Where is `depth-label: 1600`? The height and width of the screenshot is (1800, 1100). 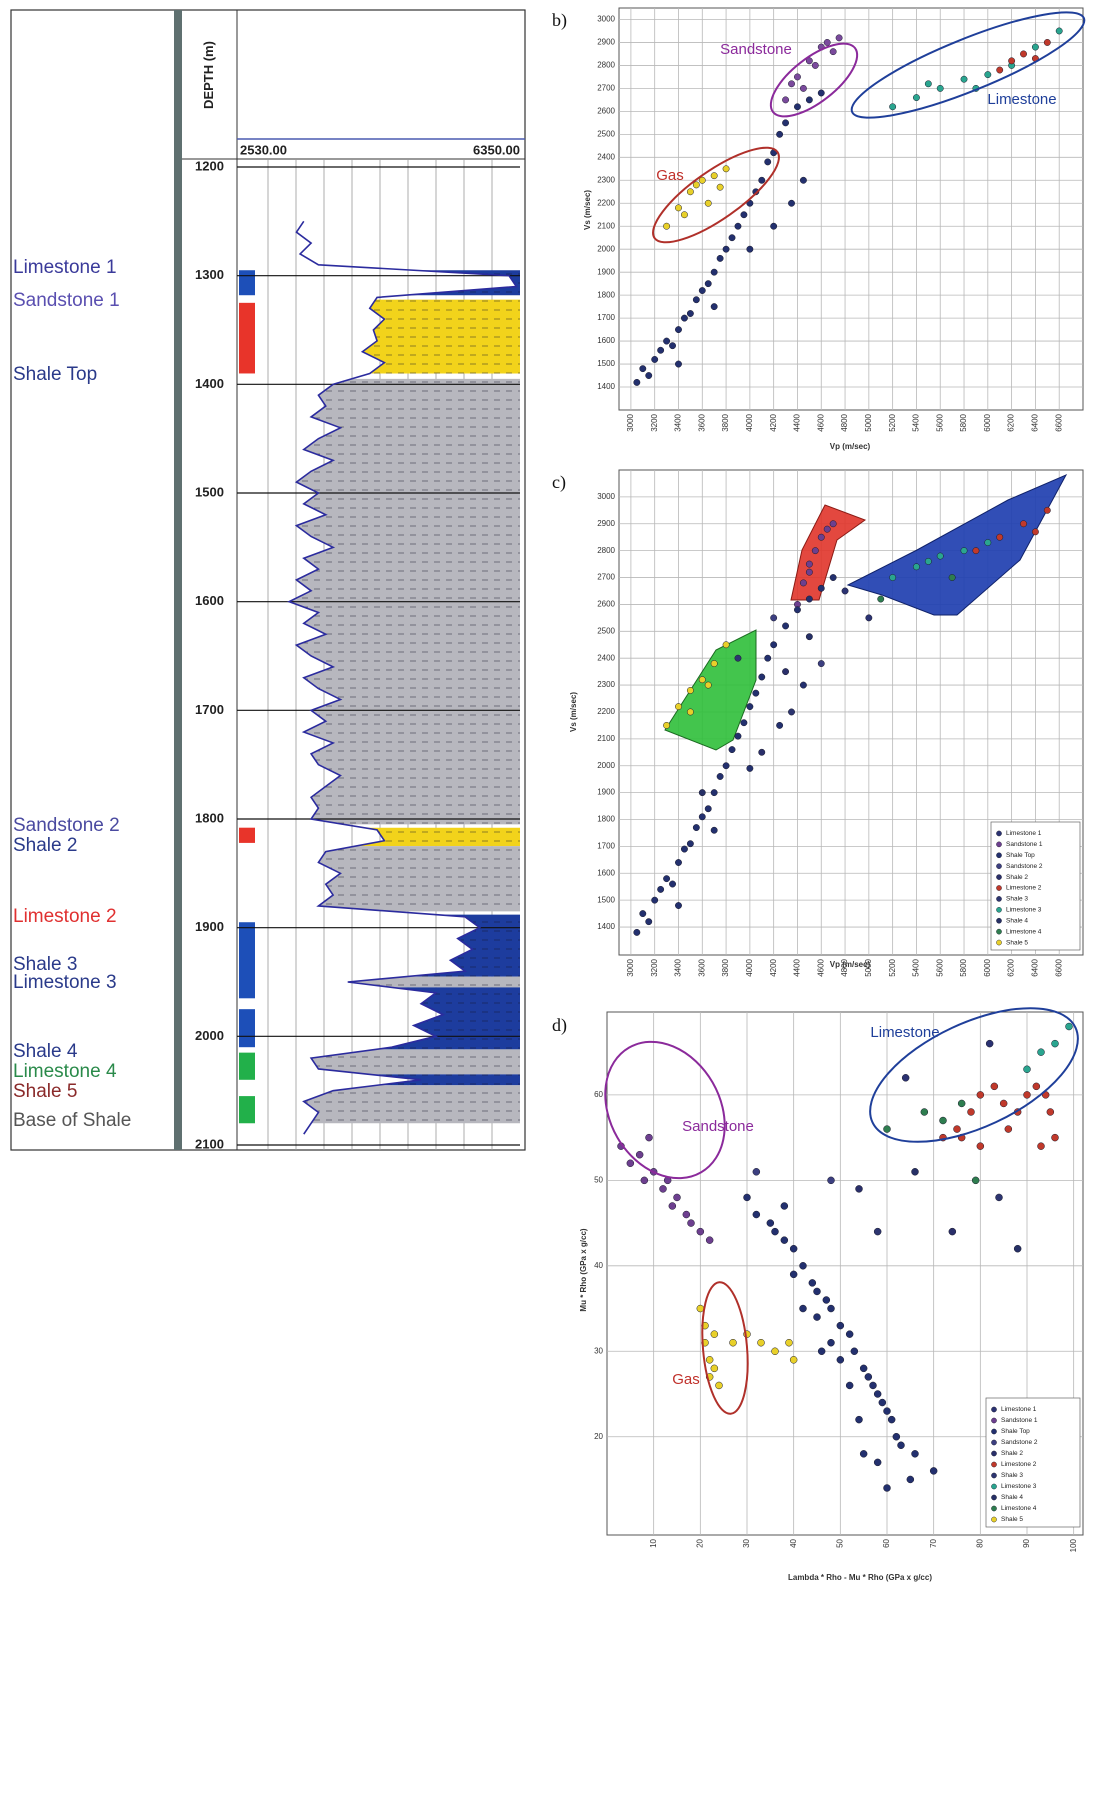
depth-label: 1600 is located at coordinates (209, 600).